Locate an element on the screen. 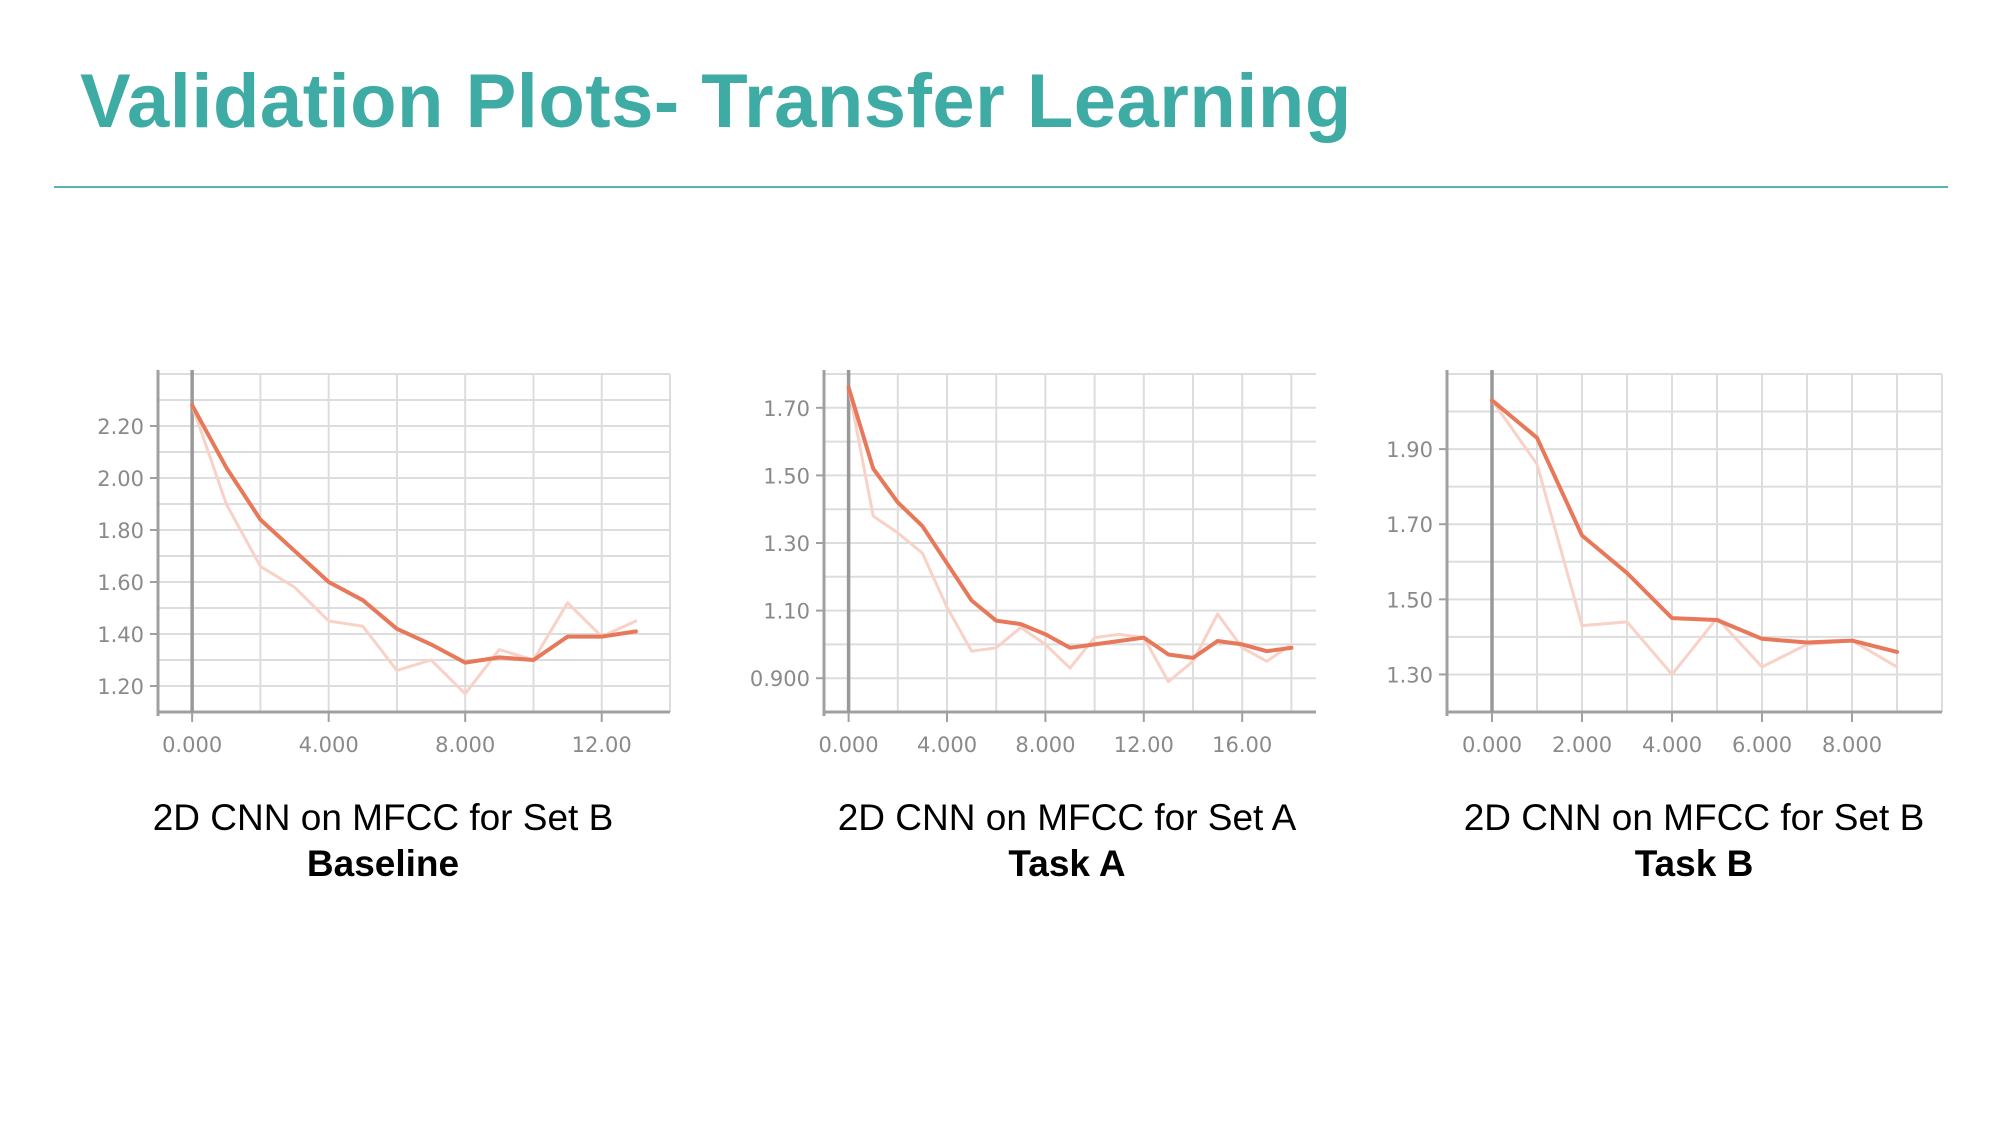  y-tick-label: 0.900 is located at coordinates (780, 679).